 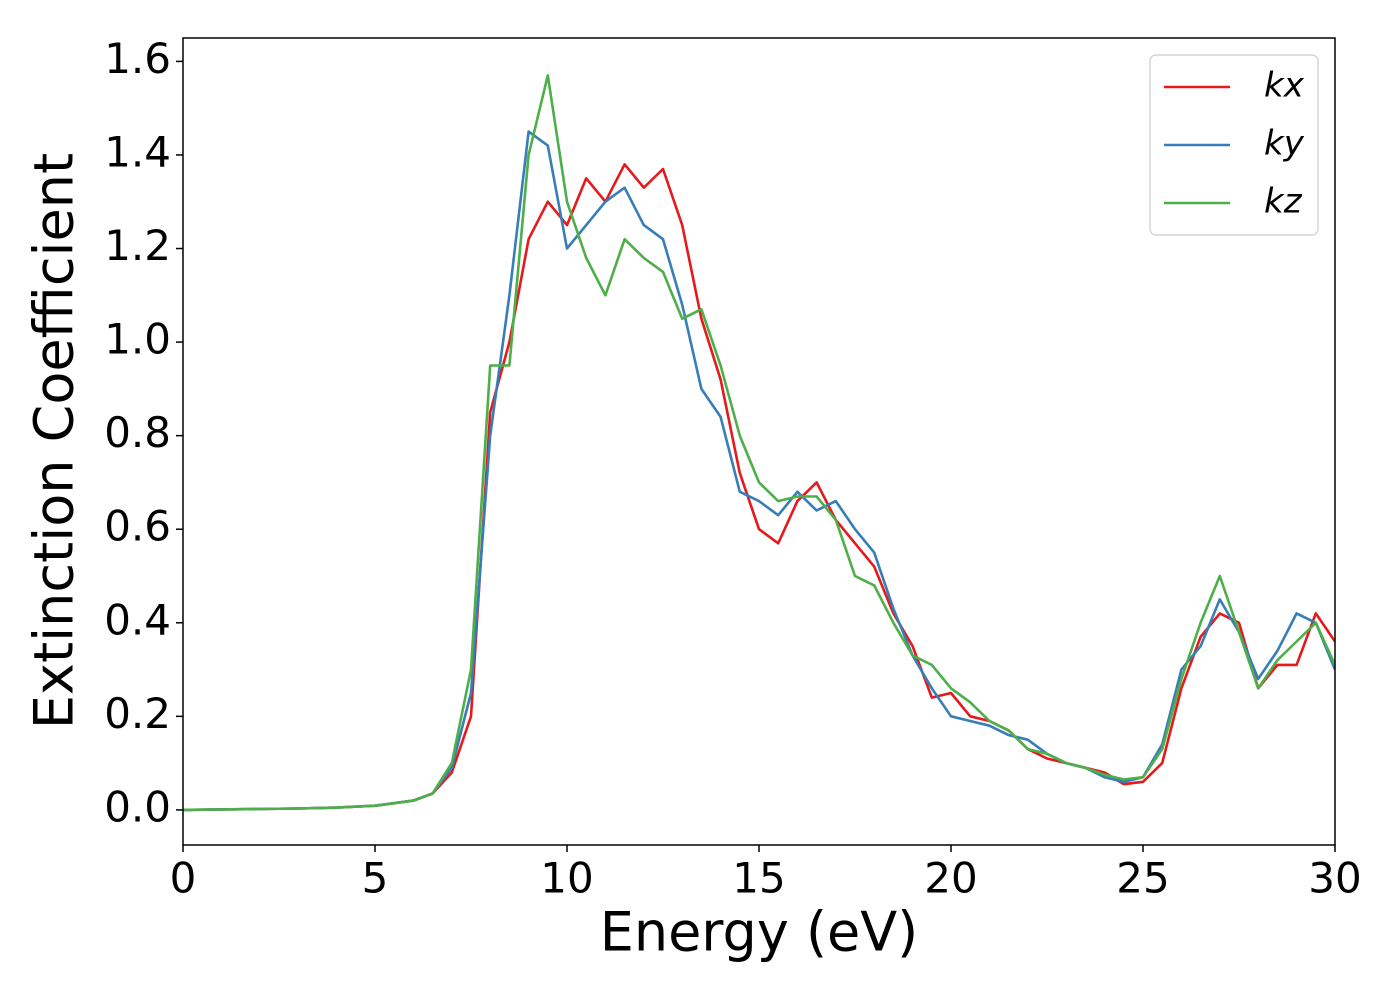 I want to click on legend-box, so click(x=1234, y=145).